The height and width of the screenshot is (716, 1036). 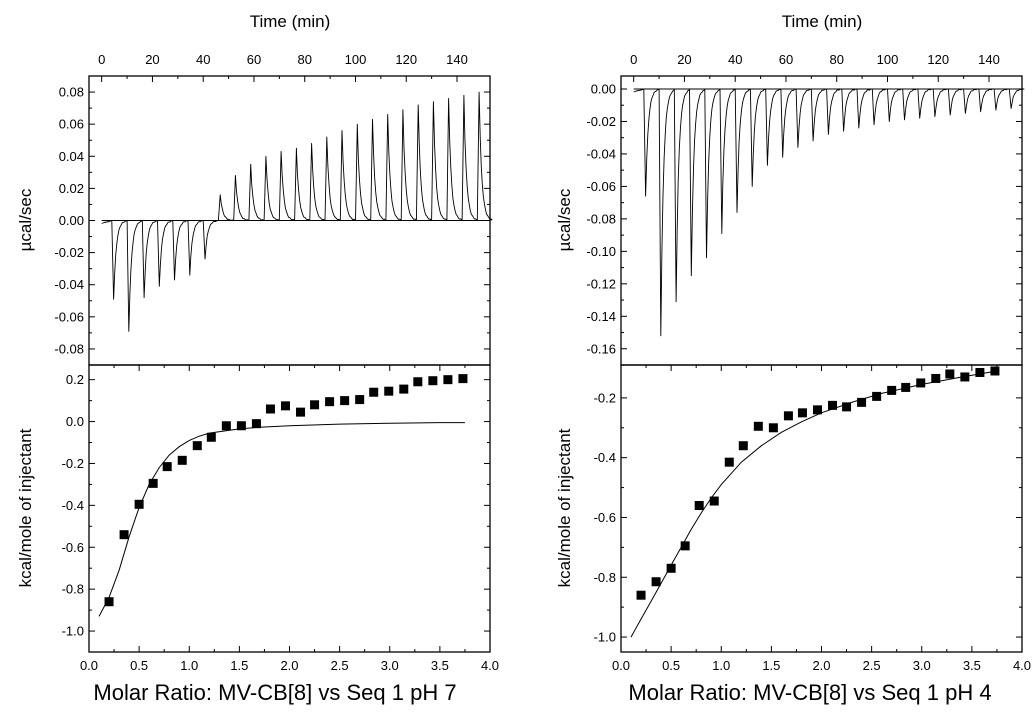 I want to click on right-top-y-tick-label: -0.06, so click(x=601, y=186).